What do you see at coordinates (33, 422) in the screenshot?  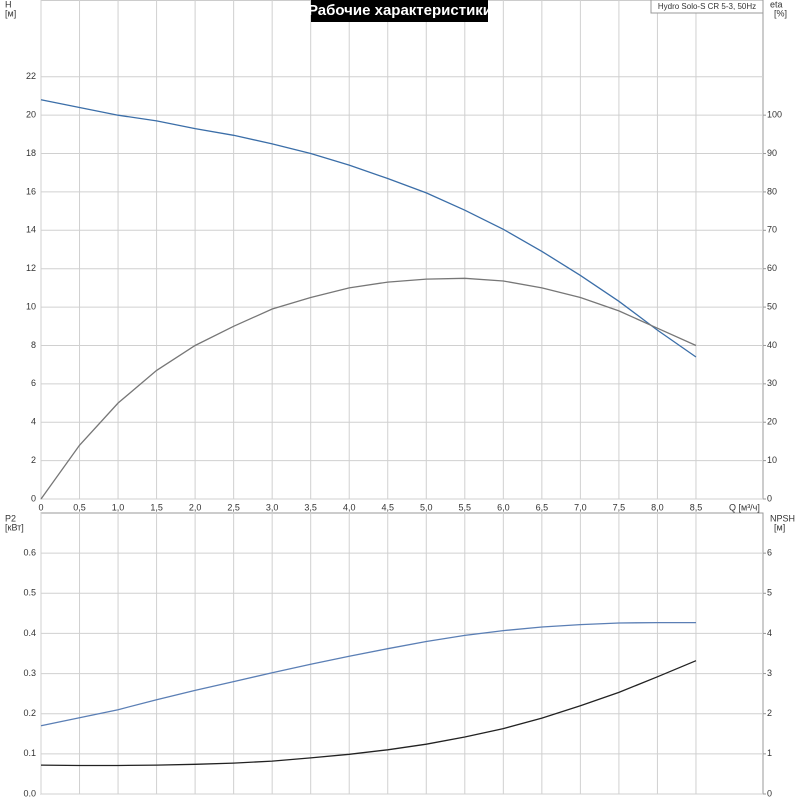 I see `y-tick-label: 4` at bounding box center [33, 422].